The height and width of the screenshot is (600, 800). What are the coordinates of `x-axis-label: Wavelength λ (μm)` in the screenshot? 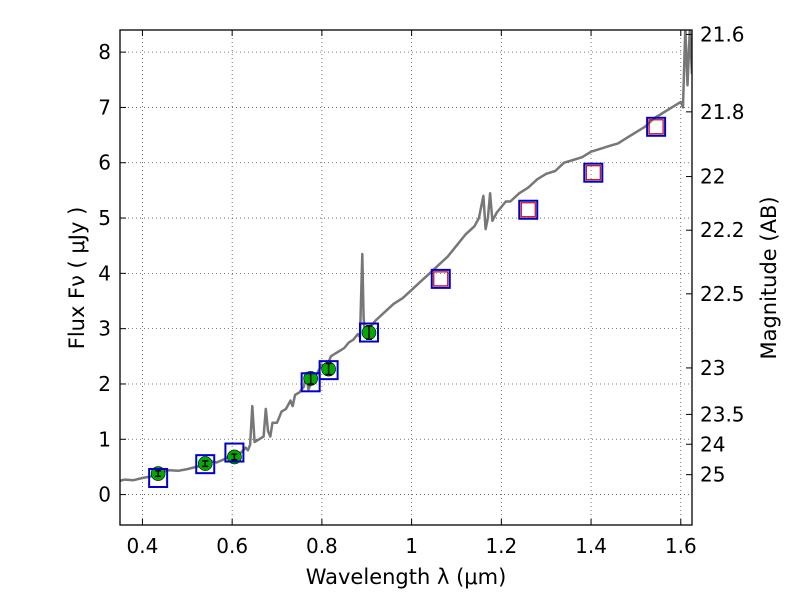 It's located at (406, 577).